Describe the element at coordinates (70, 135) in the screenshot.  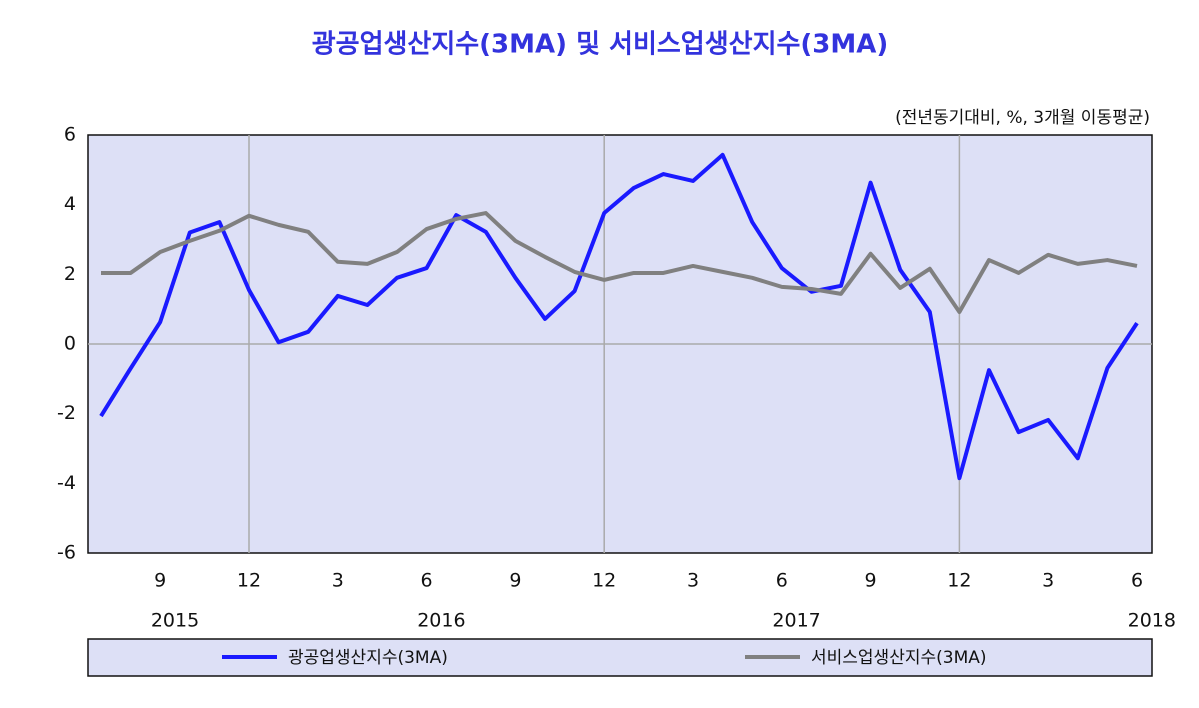
I see `y-tick-label: 6` at that location.